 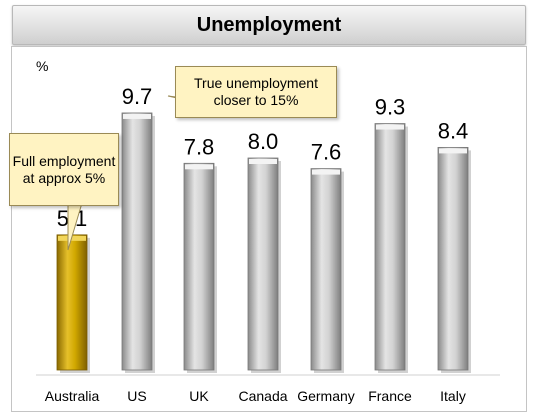 What do you see at coordinates (453, 258) in the screenshot?
I see `bar-italy` at bounding box center [453, 258].